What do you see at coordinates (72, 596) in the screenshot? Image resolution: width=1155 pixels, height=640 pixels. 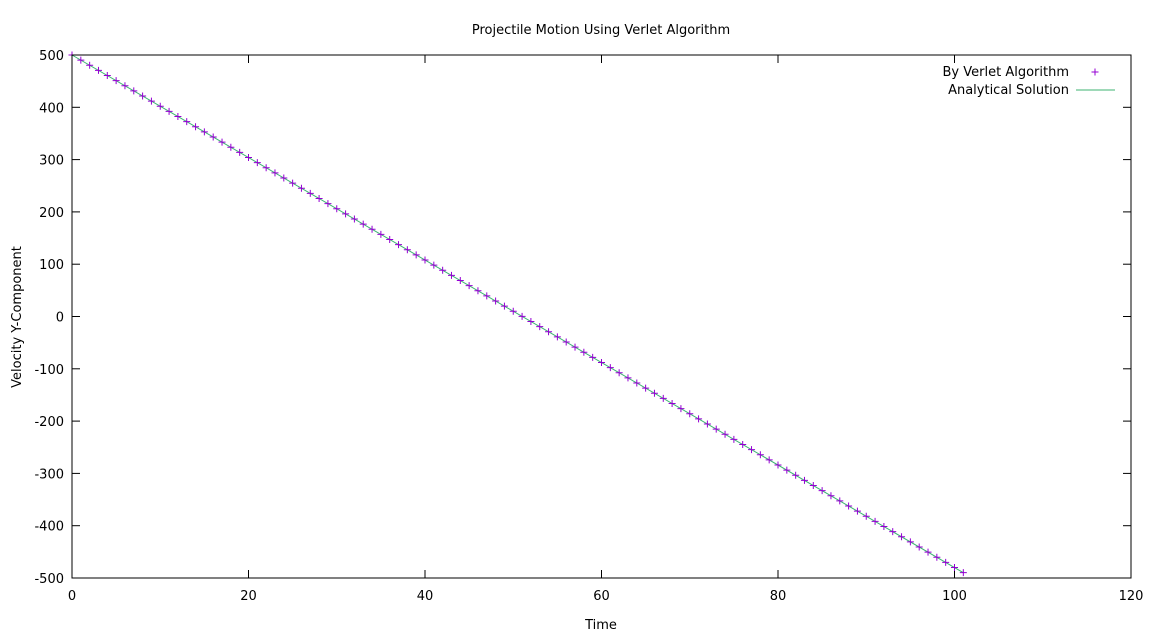 I see `x-tick-label: 0` at bounding box center [72, 596].